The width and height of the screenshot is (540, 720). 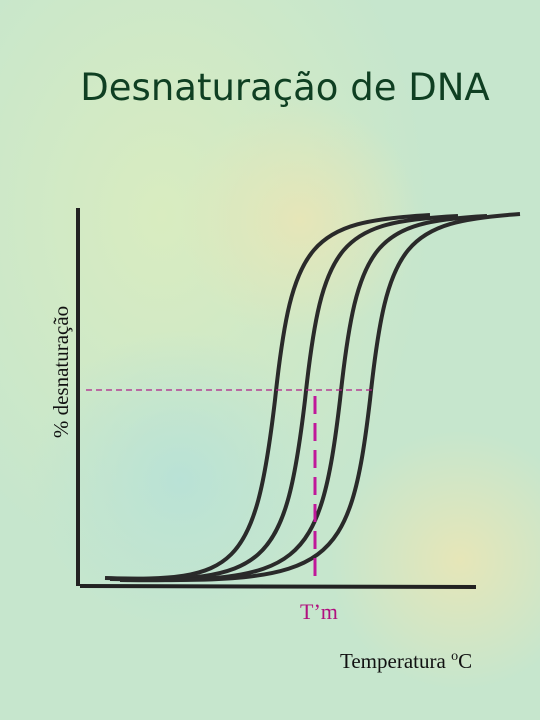 What do you see at coordinates (319, 611) in the screenshot?
I see `tm-label: T’m` at bounding box center [319, 611].